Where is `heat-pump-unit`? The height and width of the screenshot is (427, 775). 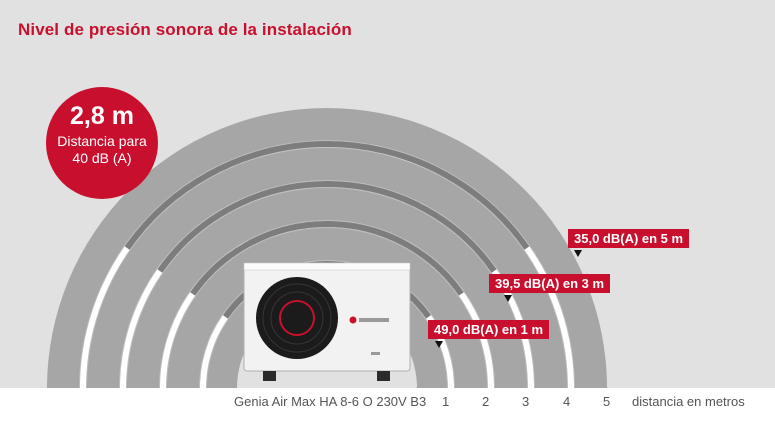 heat-pump-unit is located at coordinates (327, 321).